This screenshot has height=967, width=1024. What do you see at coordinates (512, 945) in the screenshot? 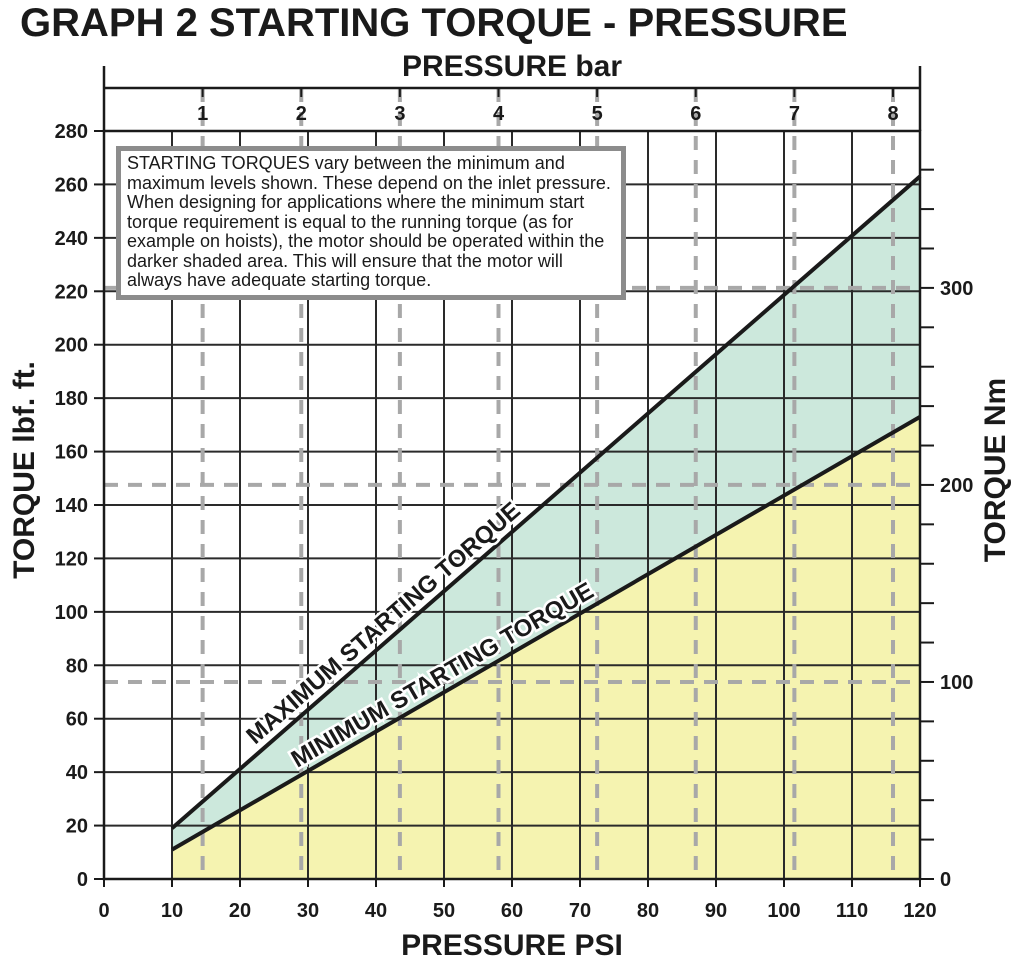
I see `x-axis-label: PRESSURE PSI` at bounding box center [512, 945].